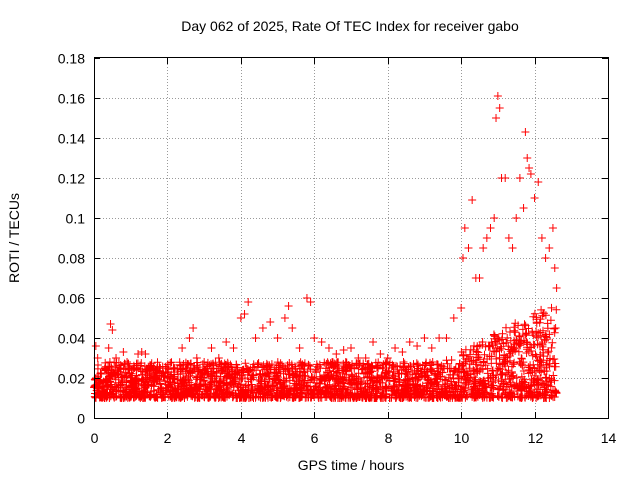  Describe the element at coordinates (71, 299) in the screenshot. I see `y-tick-label: 0.06` at that location.